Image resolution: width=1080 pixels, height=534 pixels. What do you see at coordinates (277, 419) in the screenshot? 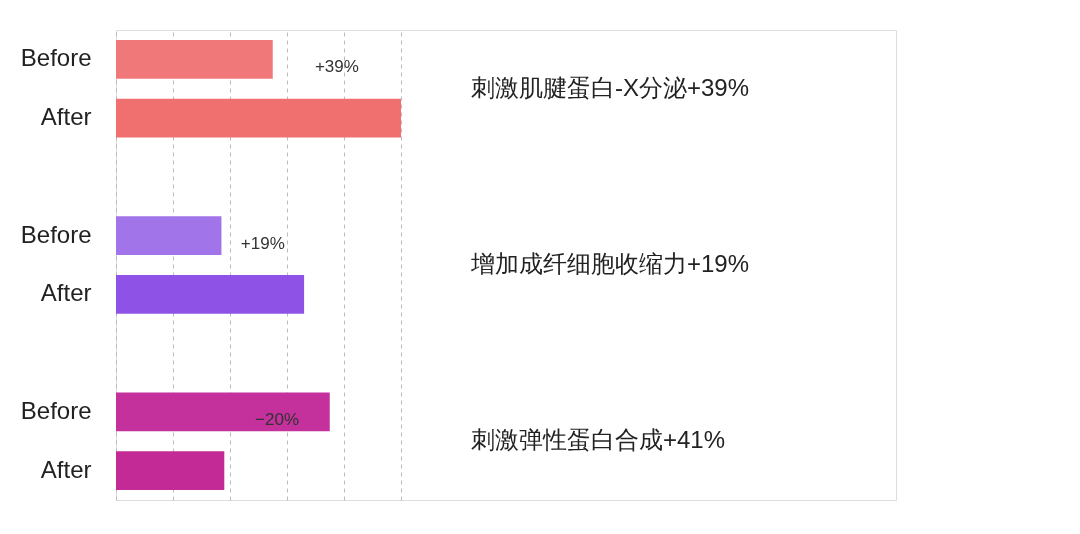
I see `annotation: −20%` at bounding box center [277, 419].